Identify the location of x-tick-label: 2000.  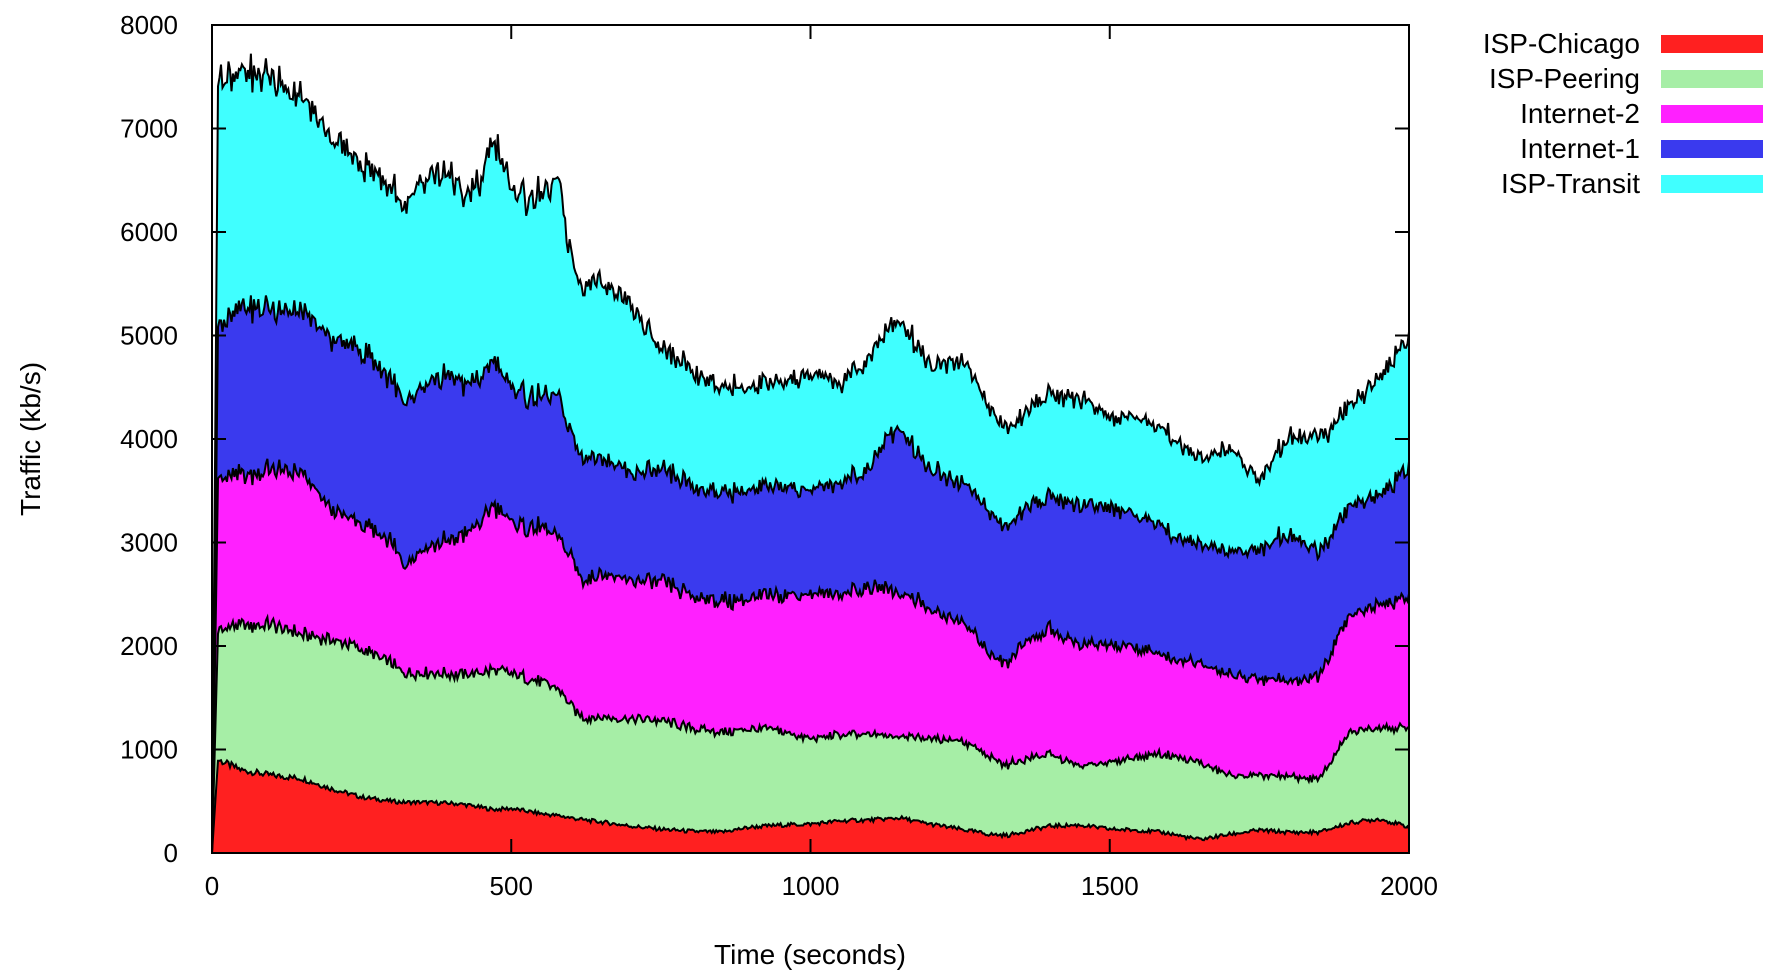
(1409, 886).